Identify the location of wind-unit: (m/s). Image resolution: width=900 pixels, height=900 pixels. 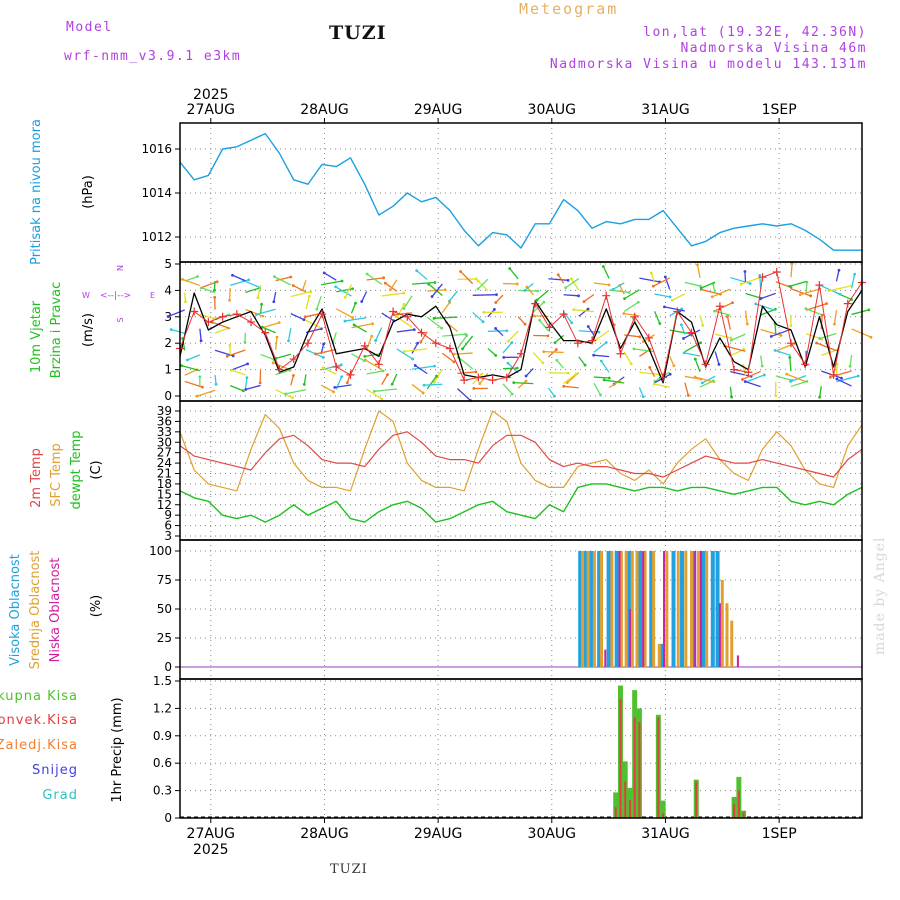
(88, 330).